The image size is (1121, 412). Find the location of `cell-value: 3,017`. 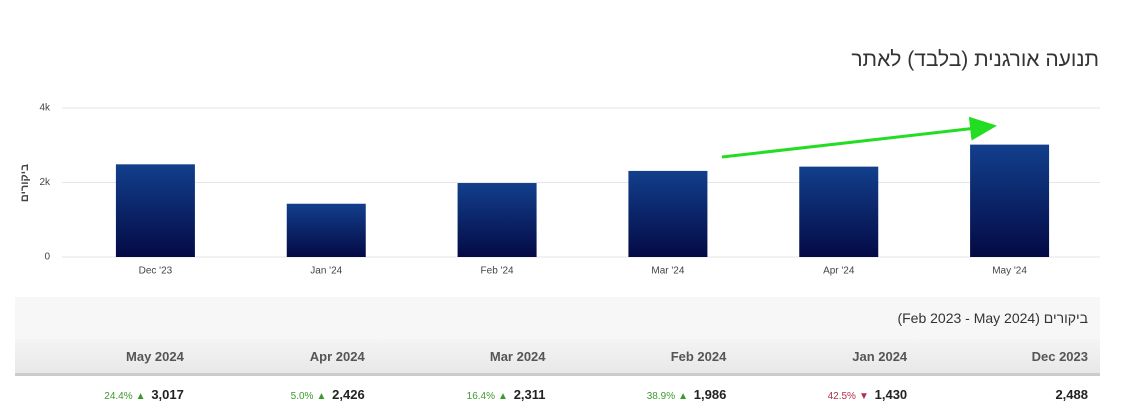

cell-value: 3,017 is located at coordinates (167, 394).